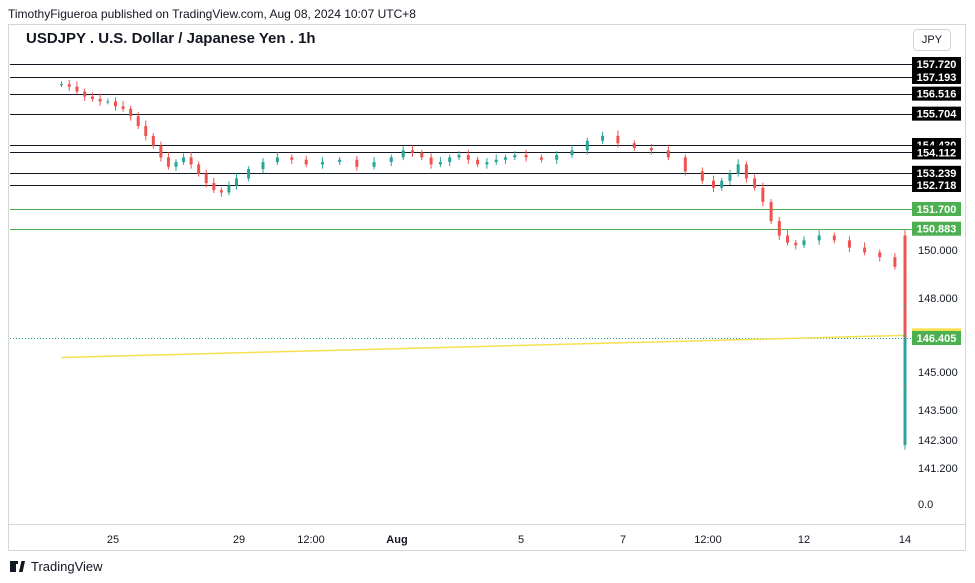 The image size is (975, 583). Describe the element at coordinates (171, 38) in the screenshot. I see `chart-title: USDJPY . U.S. Dollar / Japanese Yen . 1h` at that location.